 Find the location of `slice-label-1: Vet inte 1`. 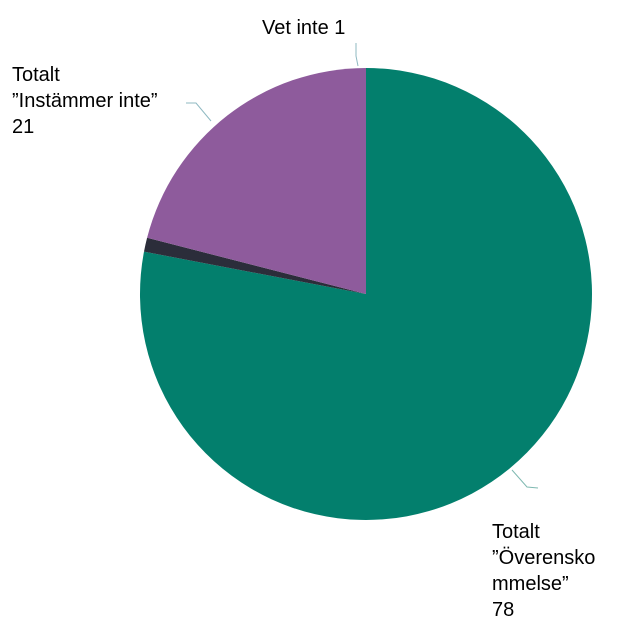

slice-label-1: Vet inte 1 is located at coordinates (303, 28).